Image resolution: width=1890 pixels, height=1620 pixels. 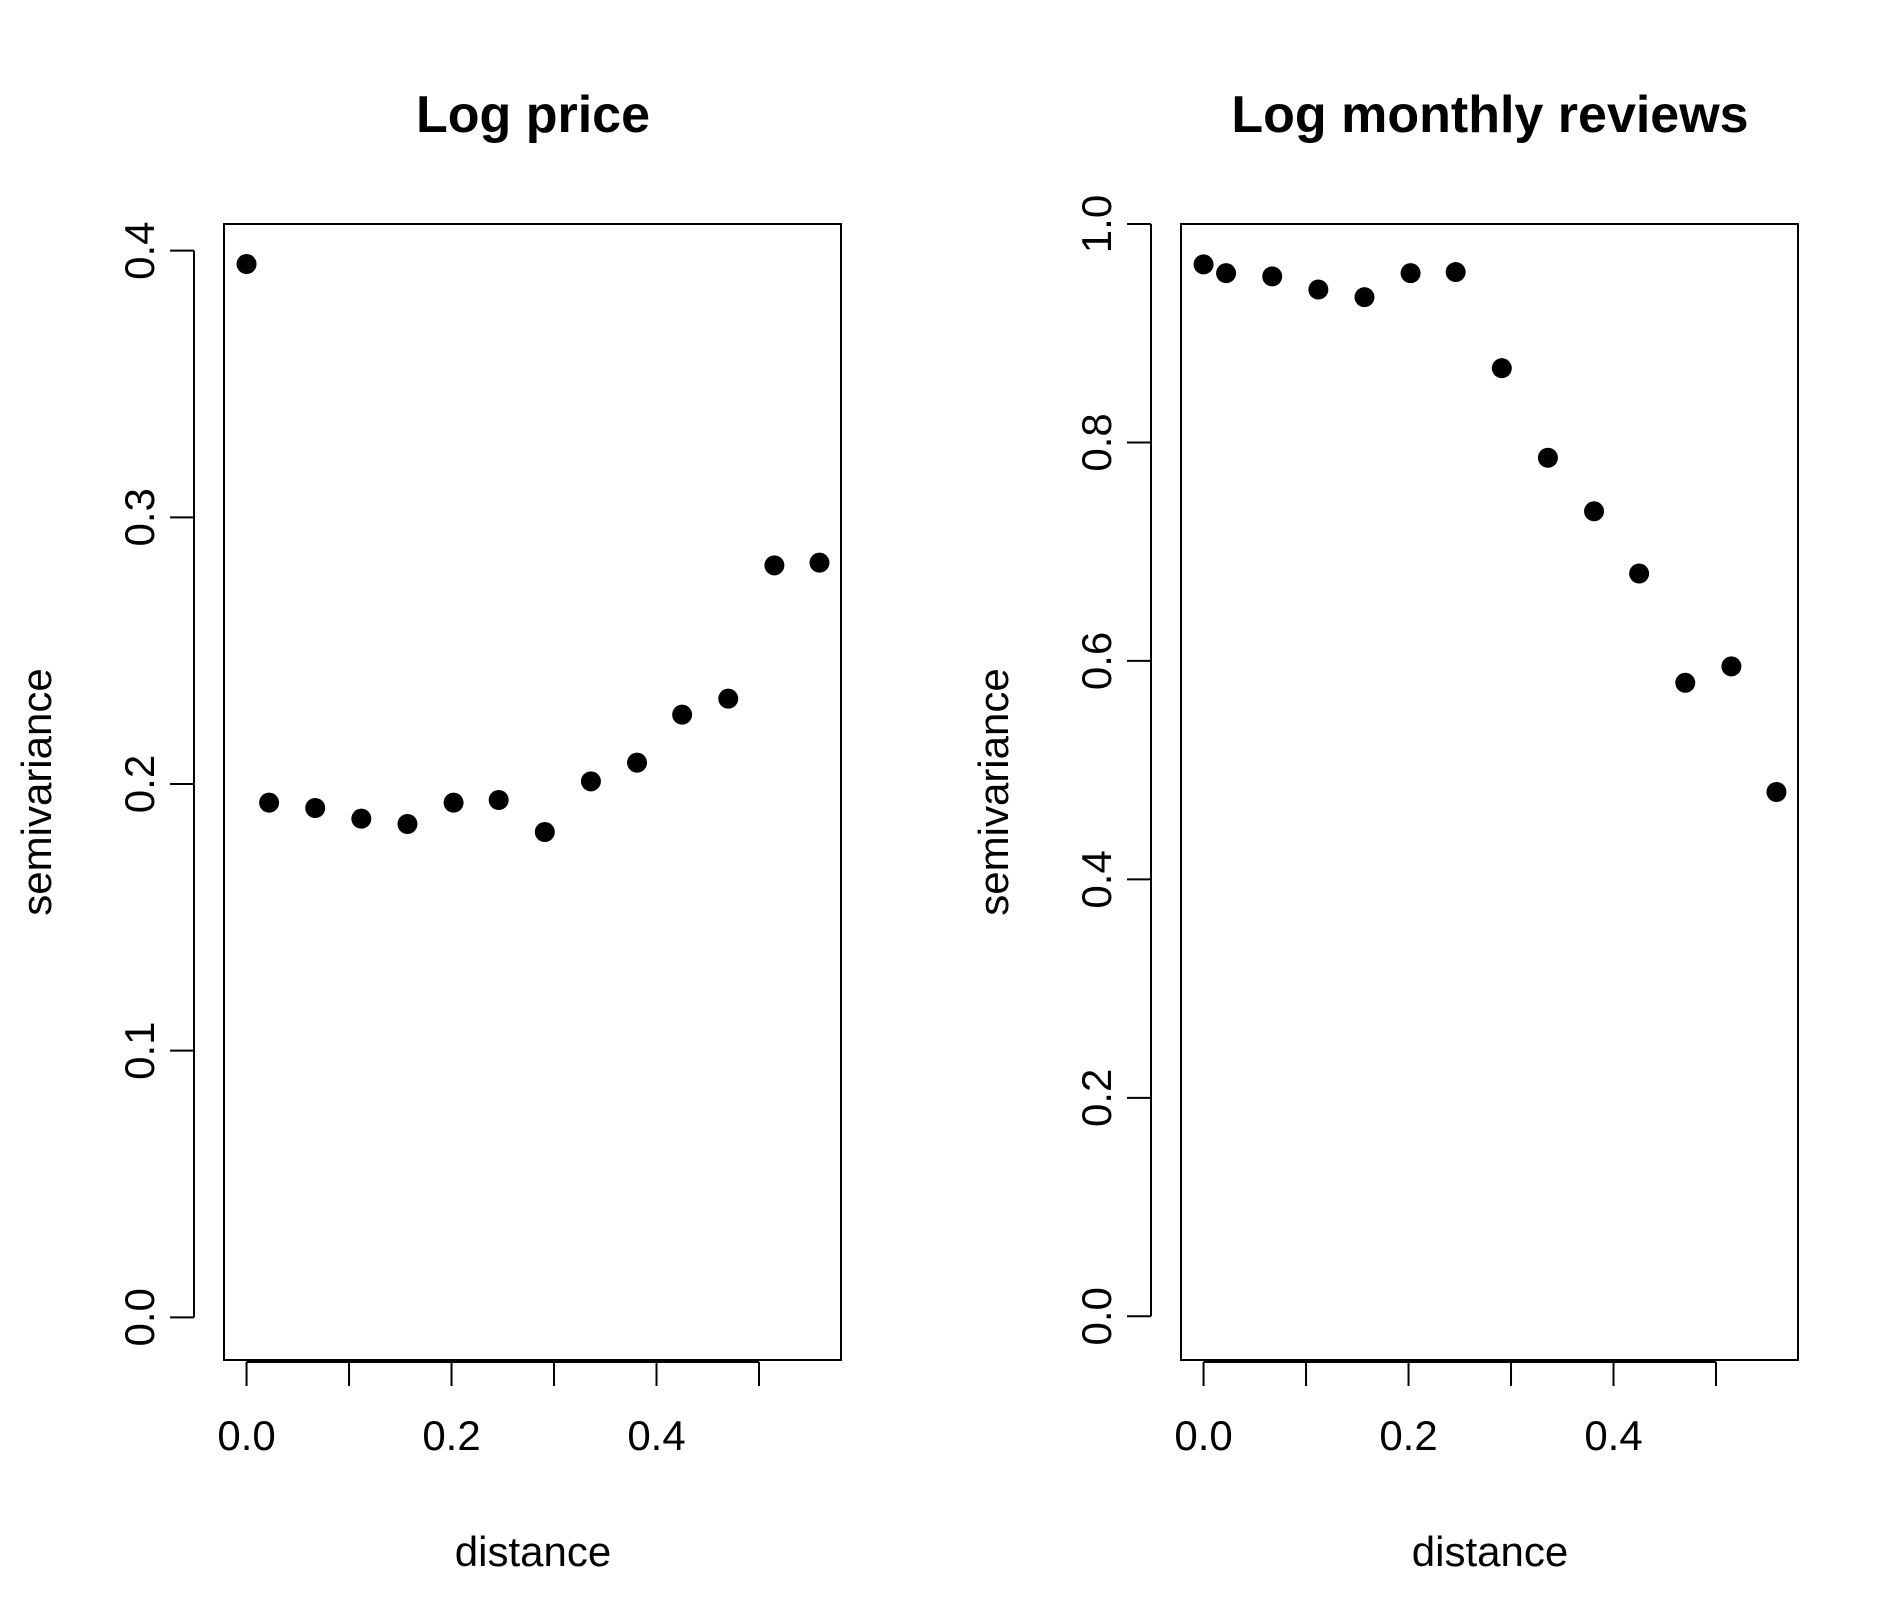 What do you see at coordinates (489, 1410) in the screenshot?
I see `x-axis-log-price: 0.0 0.2 0.4` at bounding box center [489, 1410].